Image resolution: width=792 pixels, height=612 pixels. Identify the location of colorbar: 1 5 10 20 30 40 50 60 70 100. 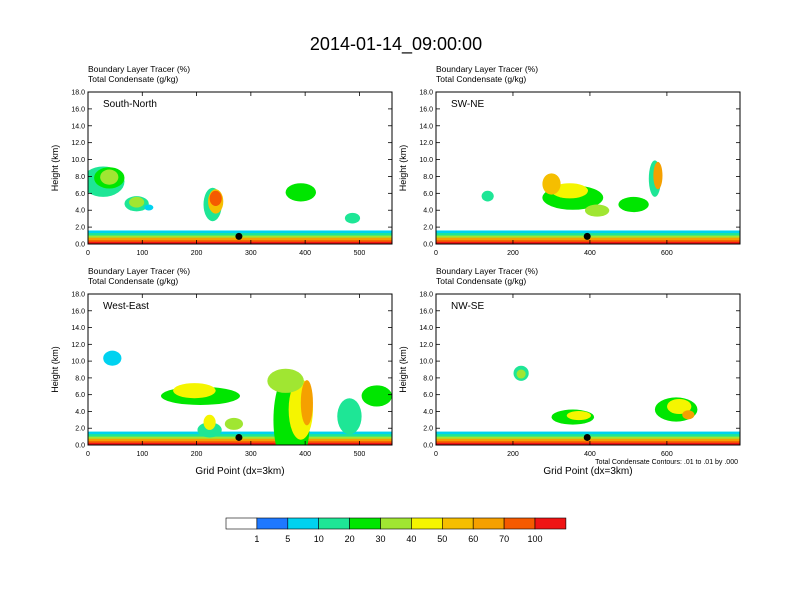
(396, 530).